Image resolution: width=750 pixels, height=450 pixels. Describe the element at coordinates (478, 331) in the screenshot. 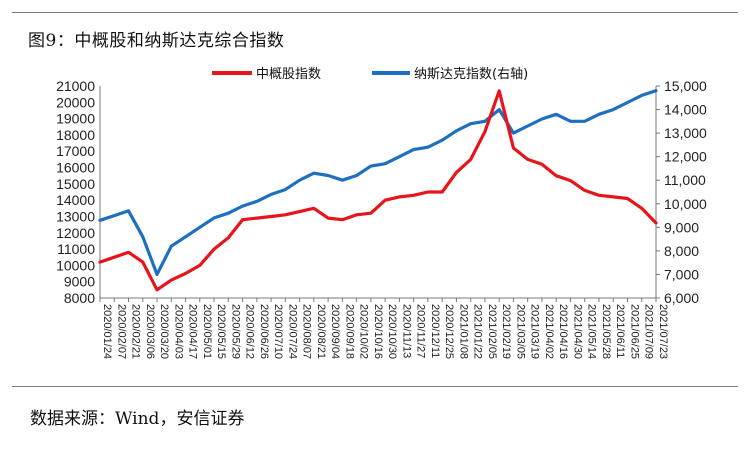

I see `x-tick-label: 2021/01/22` at that location.